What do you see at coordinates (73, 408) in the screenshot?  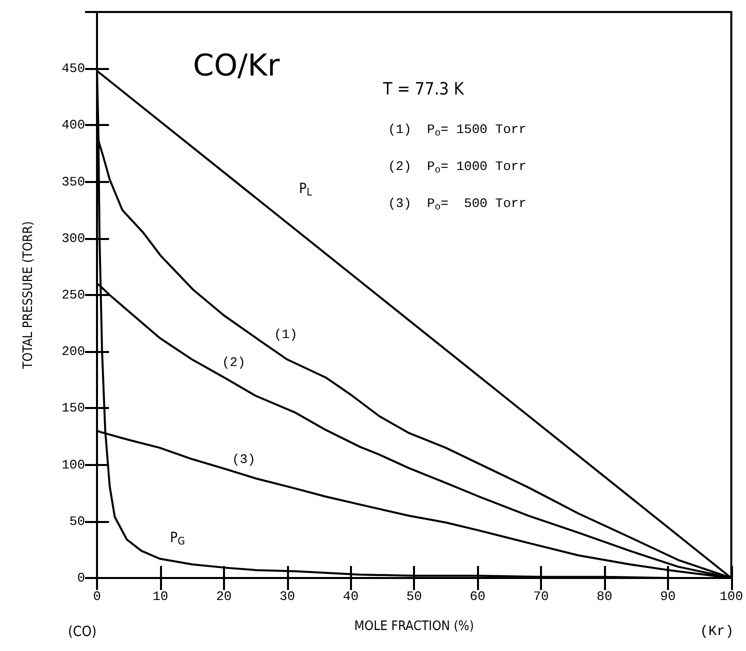 I see `y-tick-label: 150` at bounding box center [73, 408].